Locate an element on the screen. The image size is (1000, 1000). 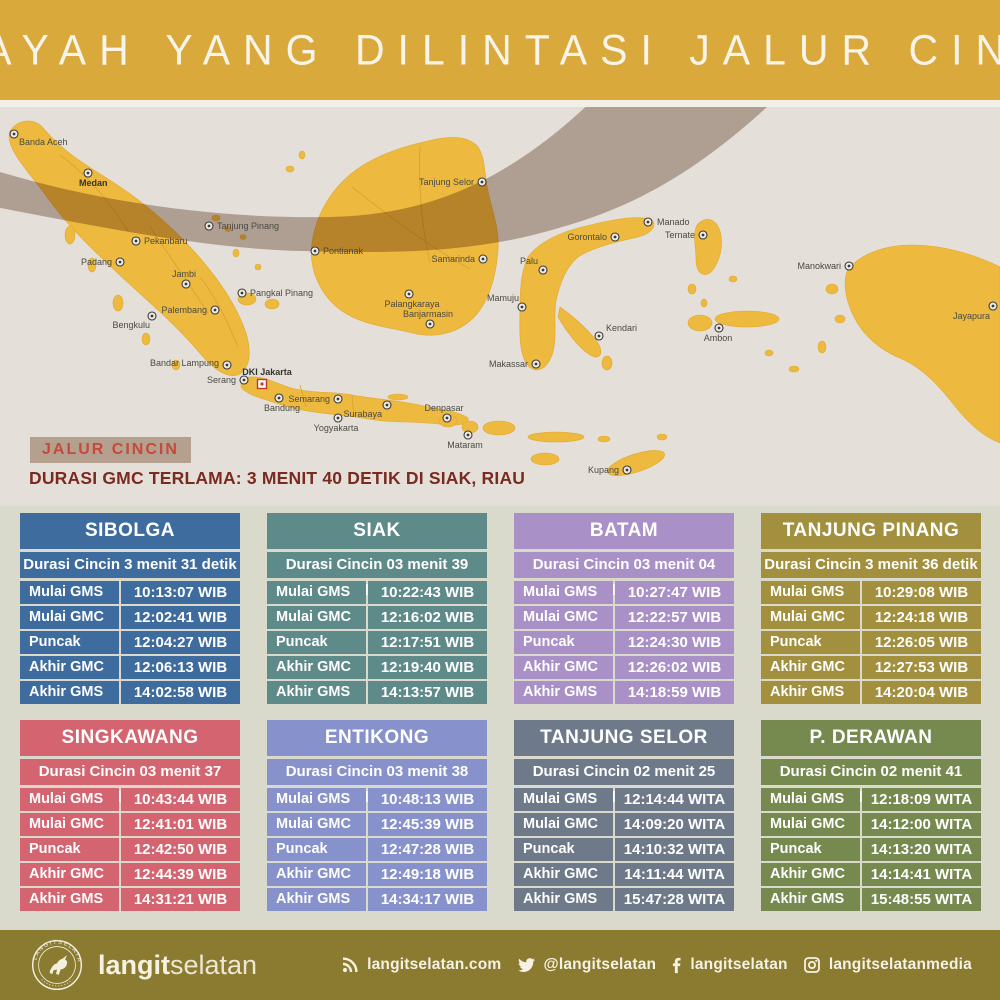
phase-time: 10:27:47 WIB is located at coordinates (674, 592).